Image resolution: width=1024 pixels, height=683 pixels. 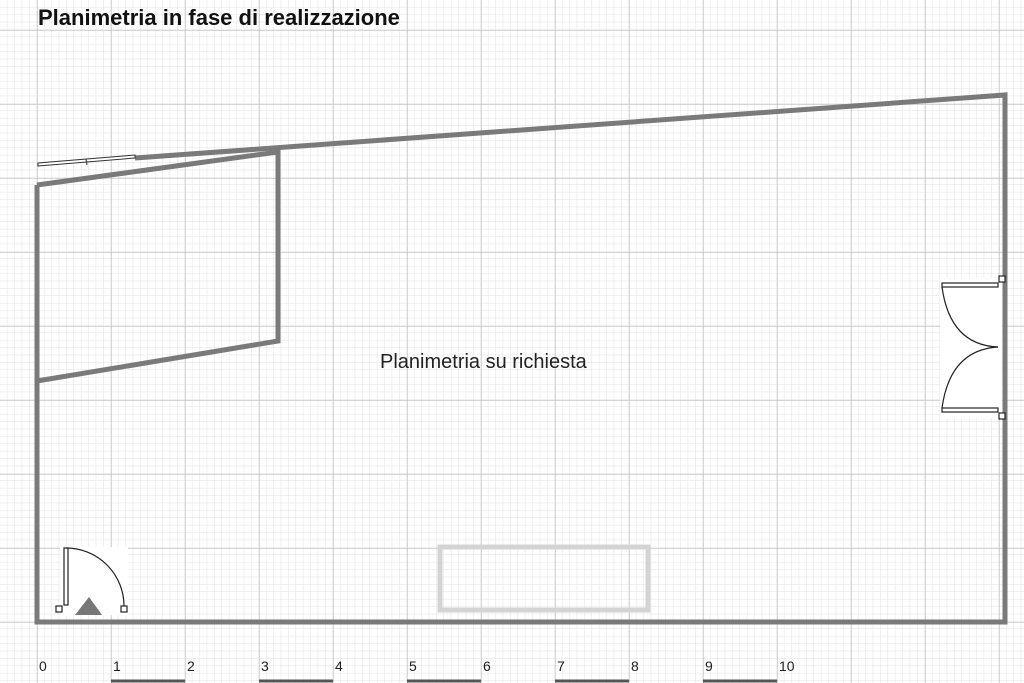 I want to click on placeholder-box, so click(x=544, y=578).